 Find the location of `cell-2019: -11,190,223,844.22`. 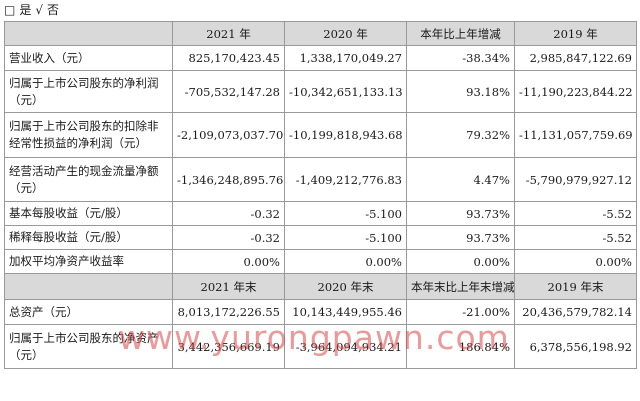

cell-2019: -11,190,223,844.22 is located at coordinates (575, 91).